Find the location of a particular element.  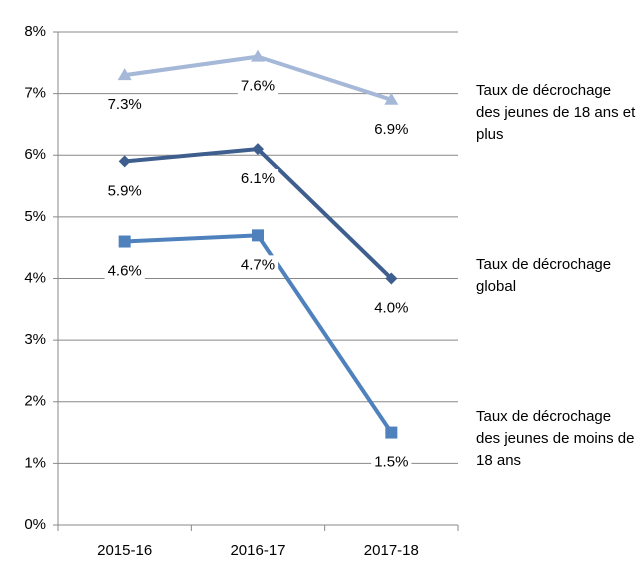

value-label: 6.9% is located at coordinates (391, 129).